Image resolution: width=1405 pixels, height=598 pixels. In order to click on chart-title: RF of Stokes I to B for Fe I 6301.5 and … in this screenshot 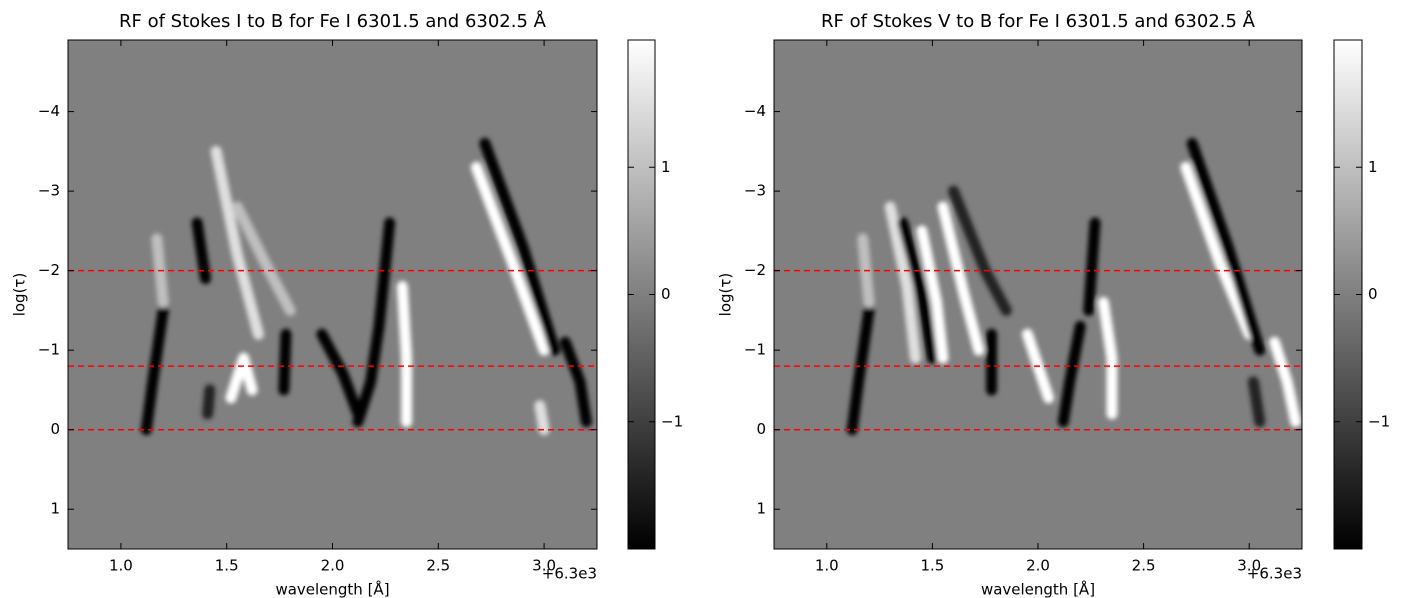, I will do `click(333, 21)`.